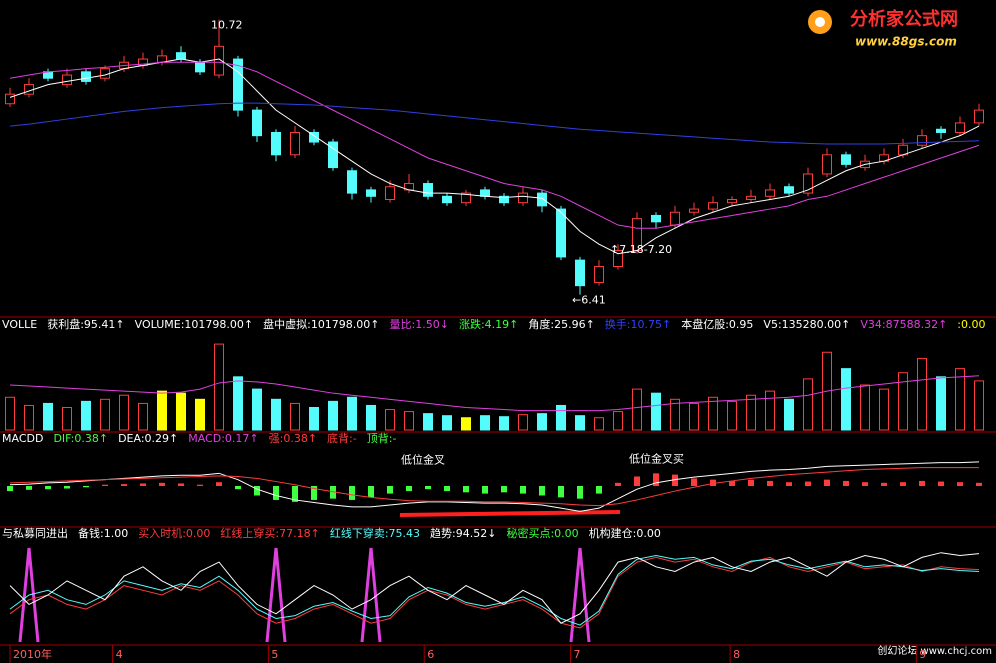  What do you see at coordinates (174, 533) in the screenshot?
I see `indicator-label: 买入时机:0.00` at bounding box center [174, 533].